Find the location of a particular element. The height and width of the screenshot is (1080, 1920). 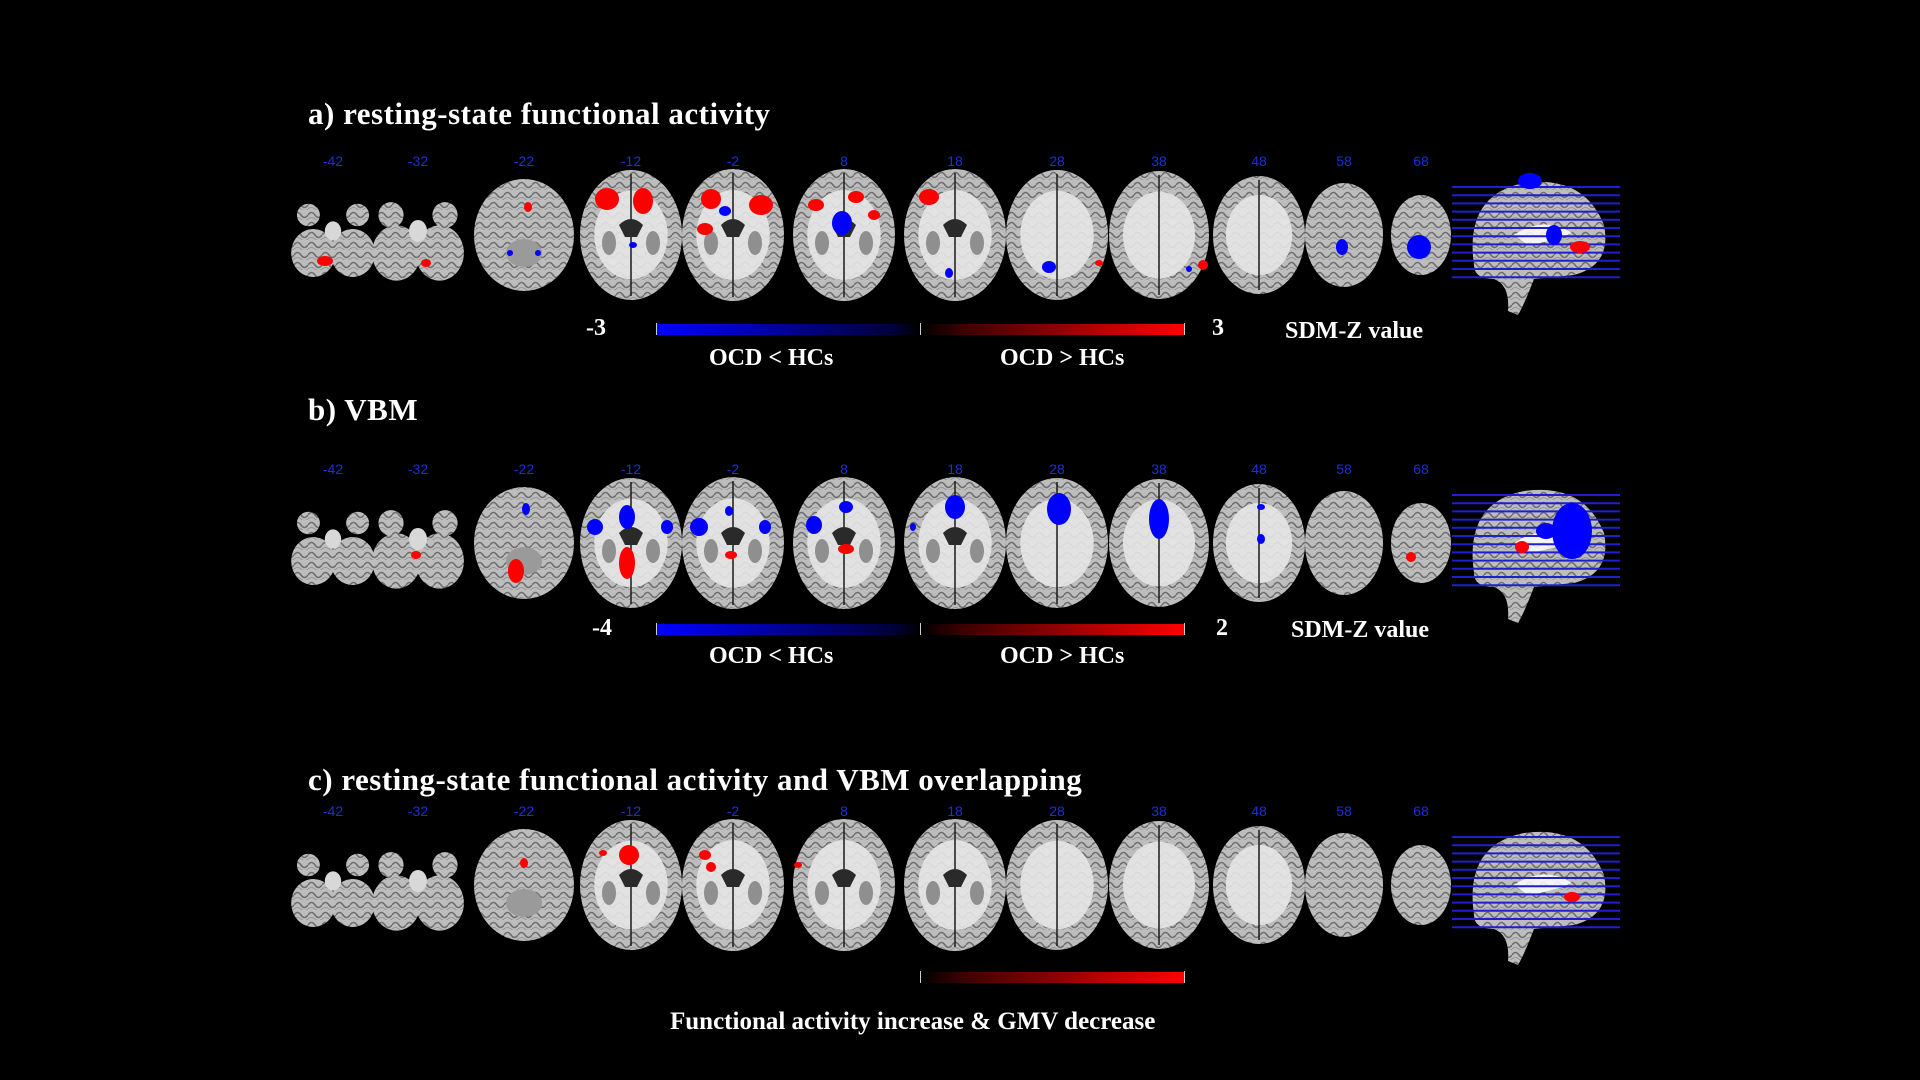

panel-a-tick-mid is located at coordinates (920, 329).